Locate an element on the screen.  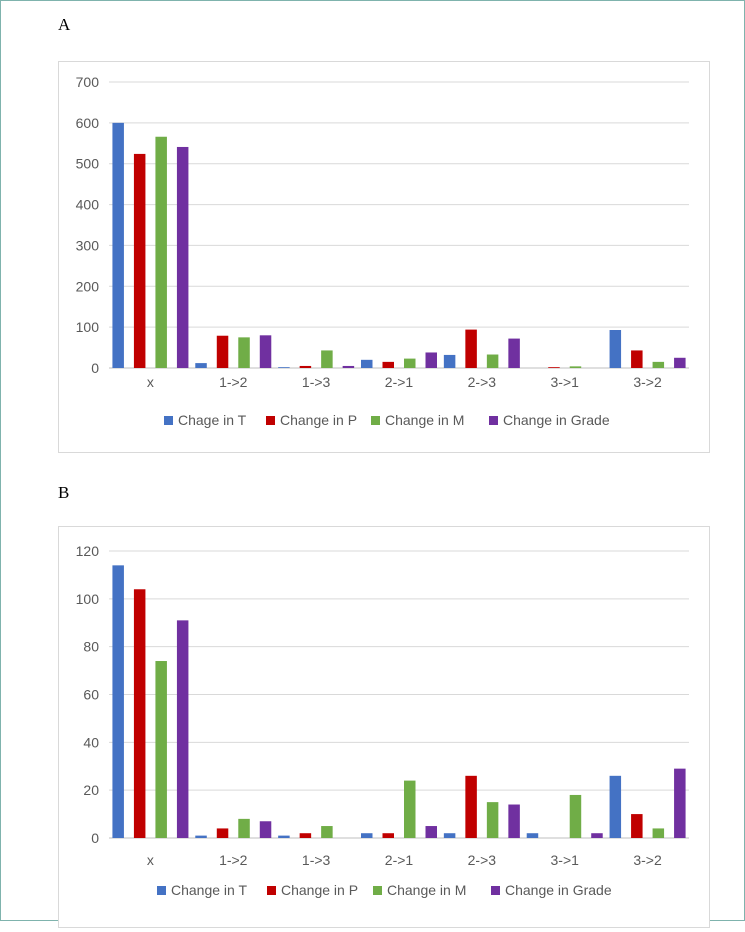
y-tick-label: 80 is located at coordinates (91, 647).